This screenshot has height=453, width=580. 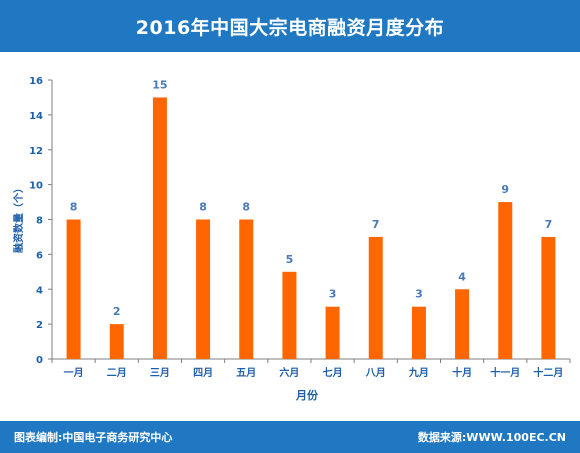 What do you see at coordinates (74, 373) in the screenshot?
I see `x-tick-label: 一月` at bounding box center [74, 373].